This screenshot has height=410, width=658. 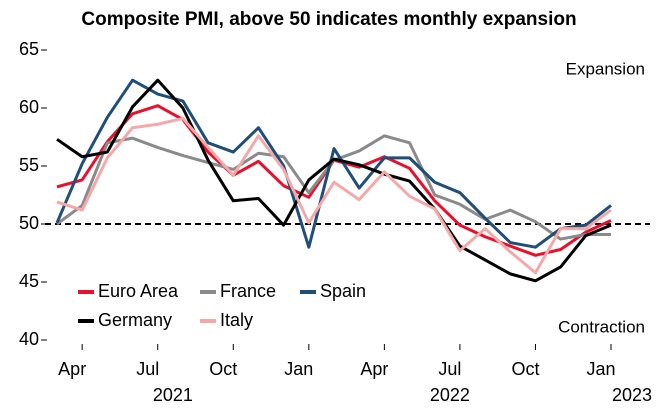 I want to click on y-tick-label: 40, so click(x=29, y=339).